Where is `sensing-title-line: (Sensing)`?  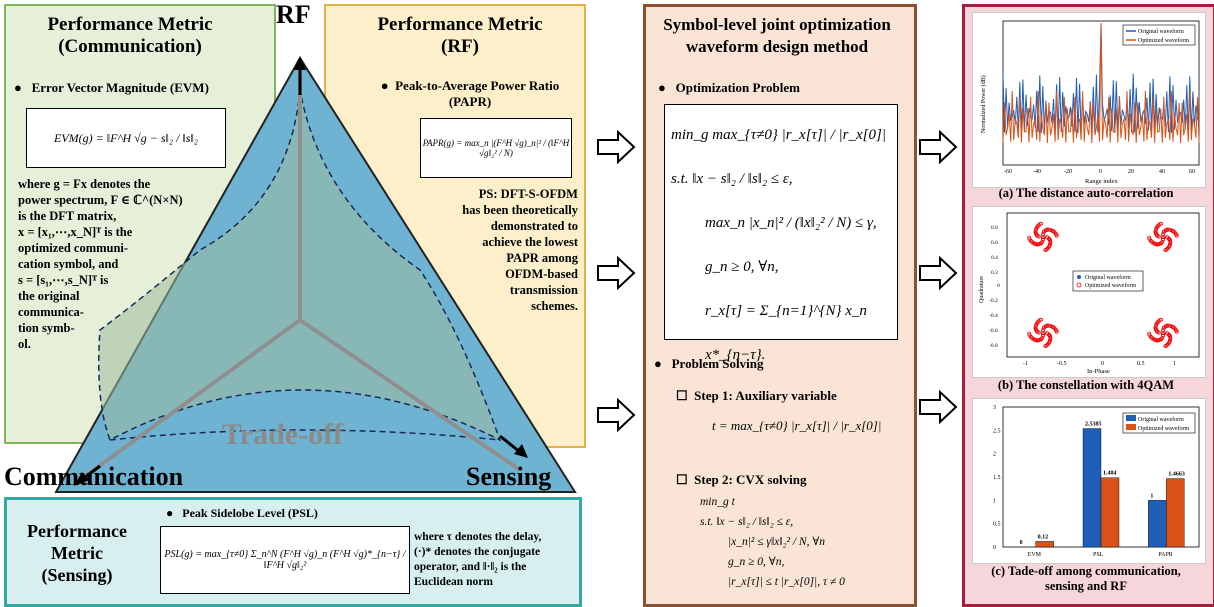
sensing-title-line: (Sensing) is located at coordinates (77, 575).